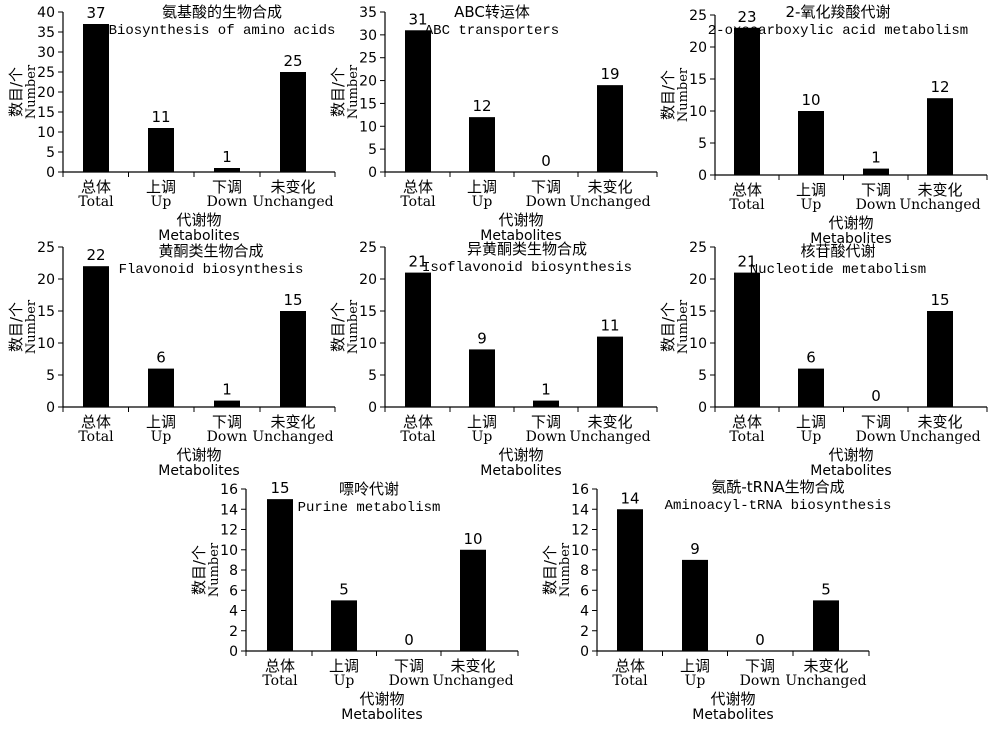 The width and height of the screenshot is (999, 729). Describe the element at coordinates (838, 31) in the screenshot. I see `chart-subtitle: 2-oxocarboxylic acid metabolism` at that location.